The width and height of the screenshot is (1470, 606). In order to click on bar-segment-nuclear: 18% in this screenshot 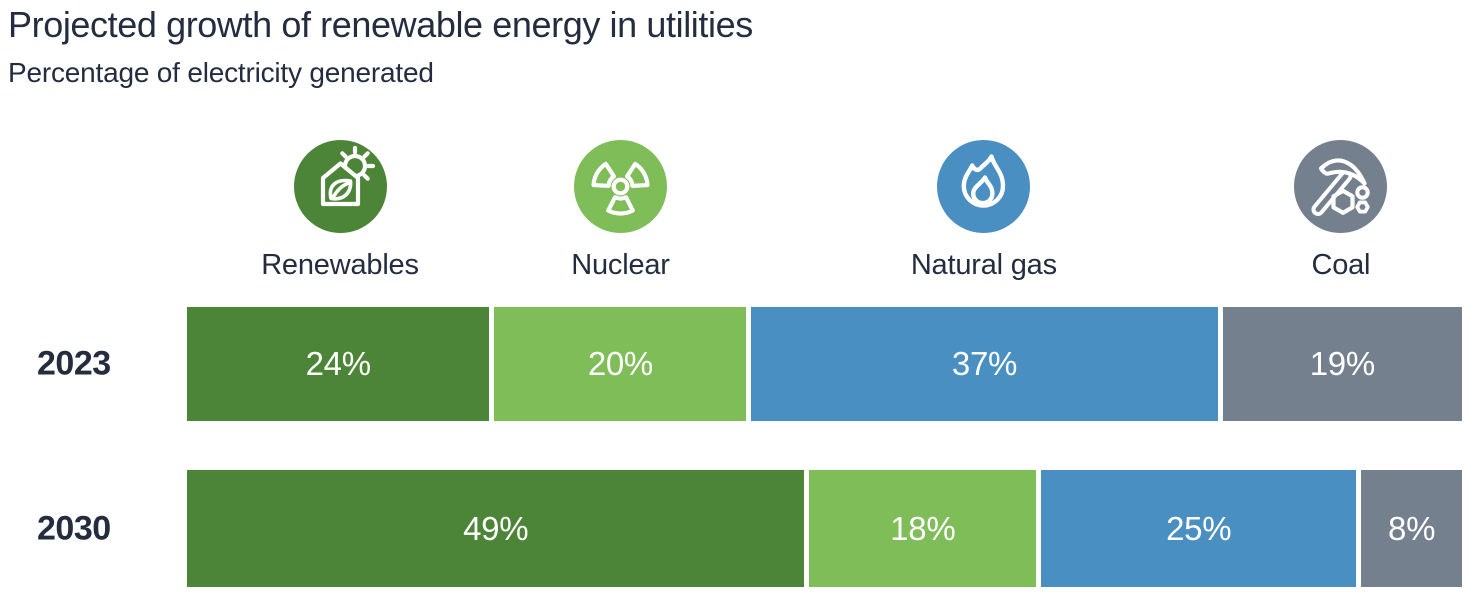, I will do `click(923, 528)`.